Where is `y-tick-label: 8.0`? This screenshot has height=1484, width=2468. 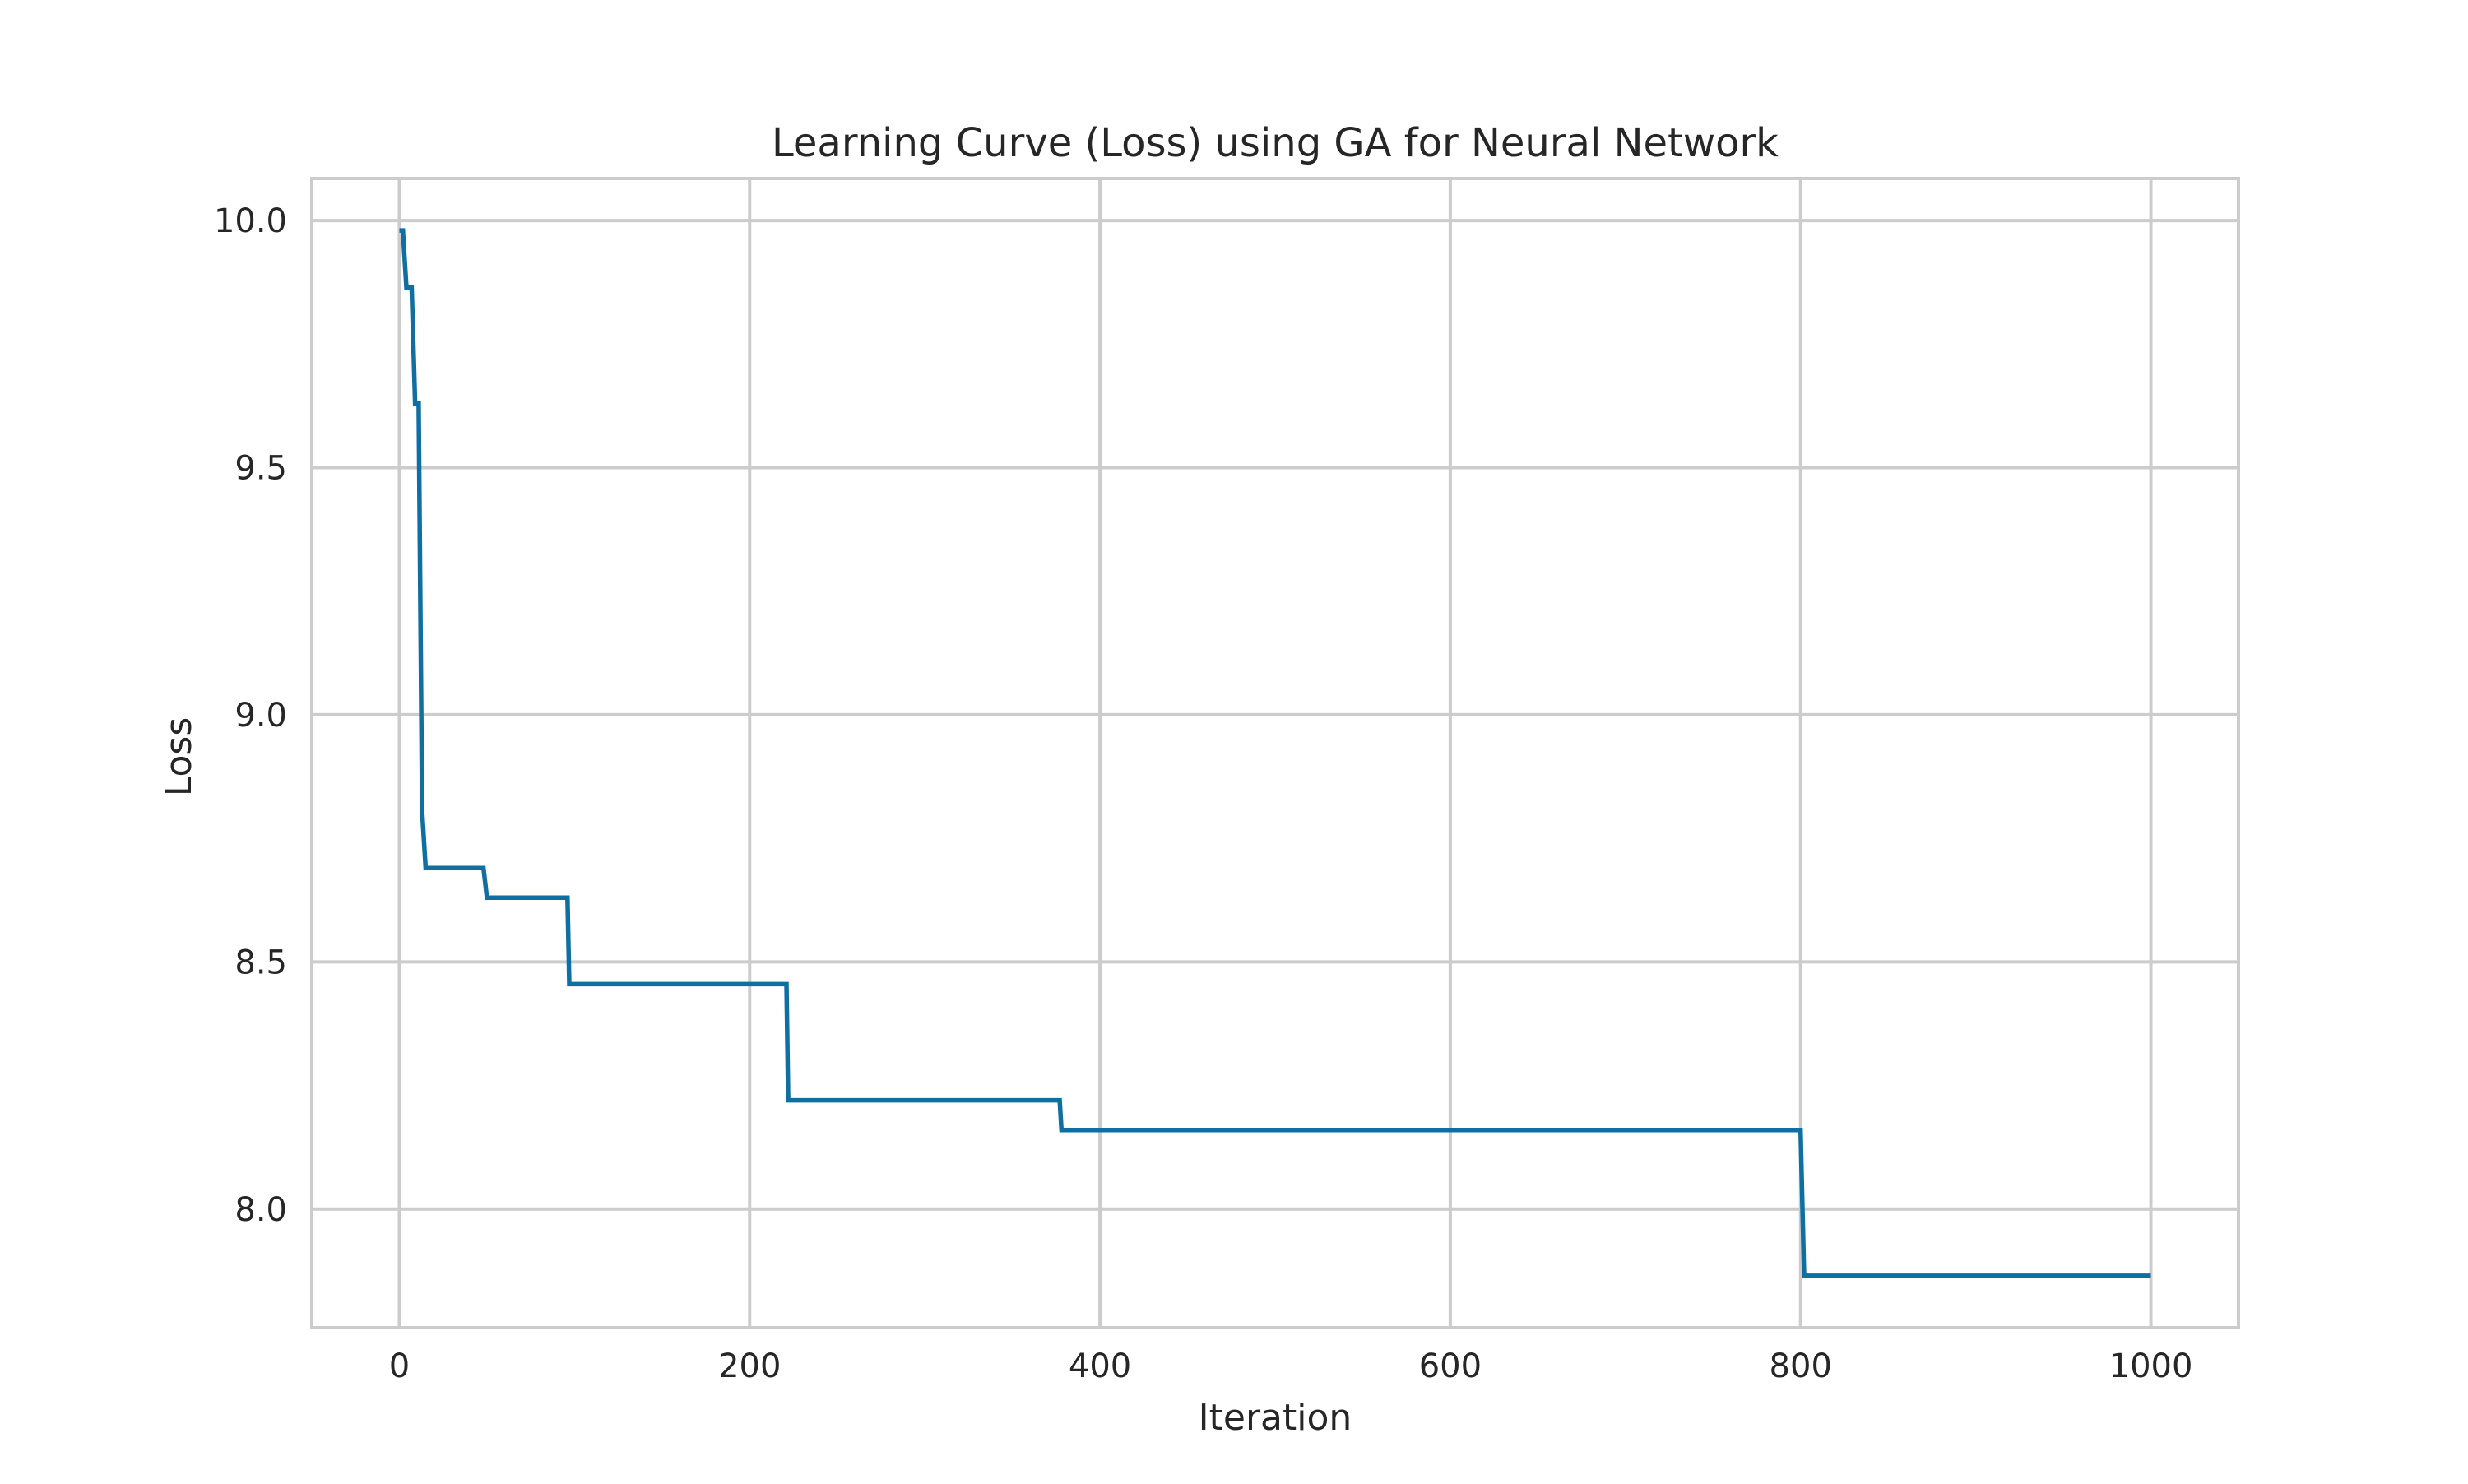
y-tick-label: 8.0 is located at coordinates (260, 1210).